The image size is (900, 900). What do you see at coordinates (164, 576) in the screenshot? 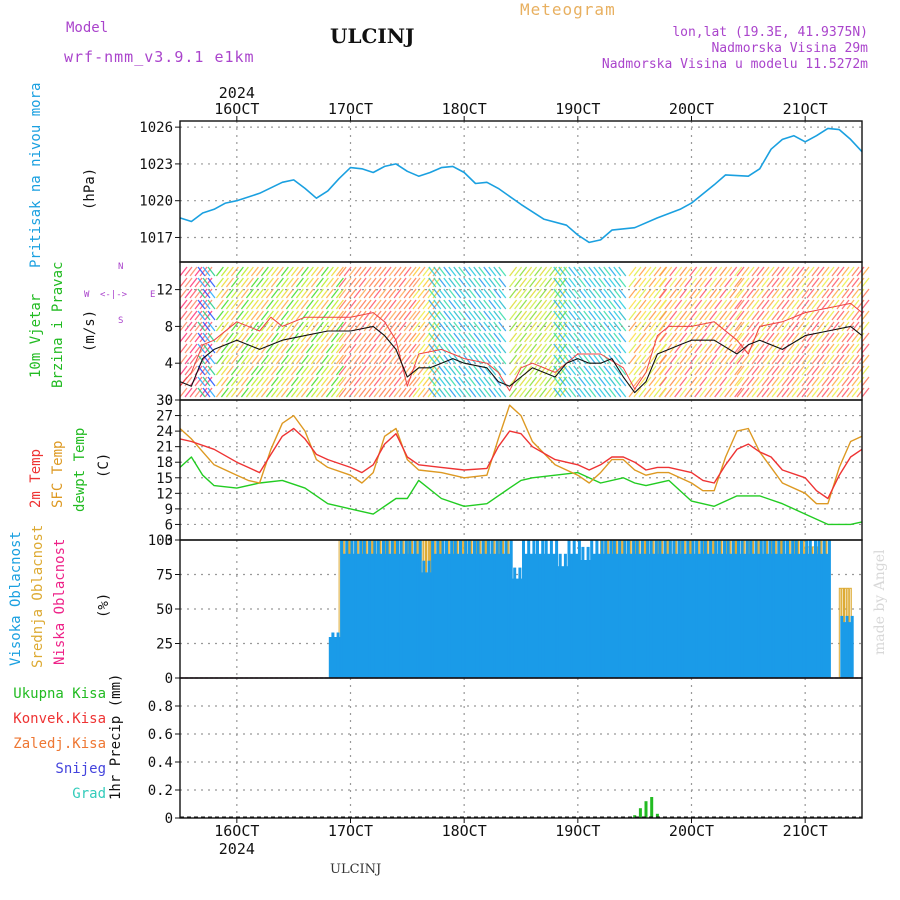
I see `y-tick-label: 75` at bounding box center [164, 576].